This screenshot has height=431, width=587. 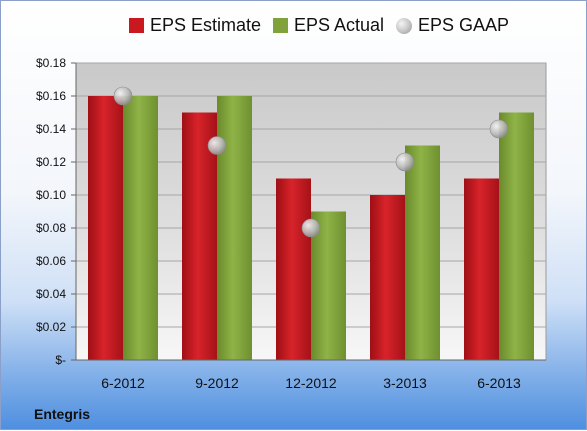 What do you see at coordinates (51, 63) in the screenshot?
I see `y-tick-label: $0.18` at bounding box center [51, 63].